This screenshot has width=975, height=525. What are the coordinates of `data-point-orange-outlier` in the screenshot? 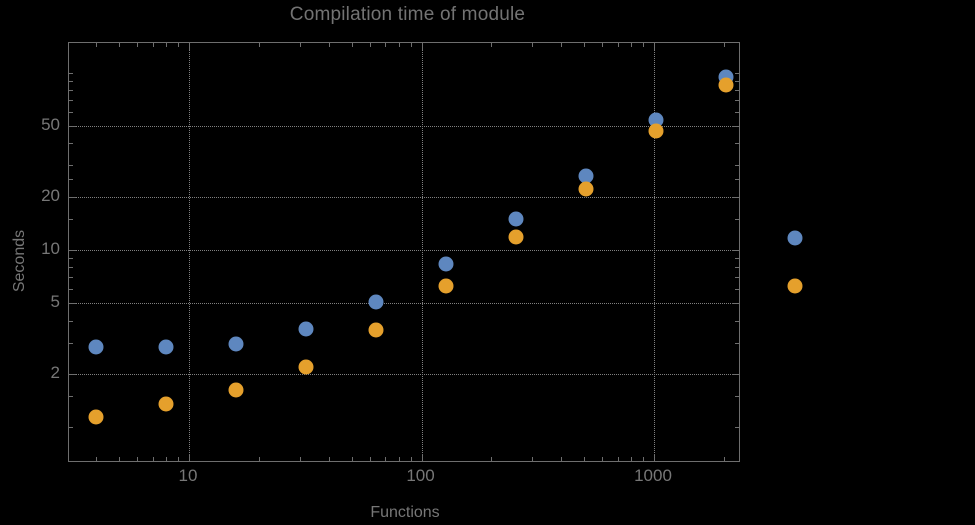 It's located at (795, 286).